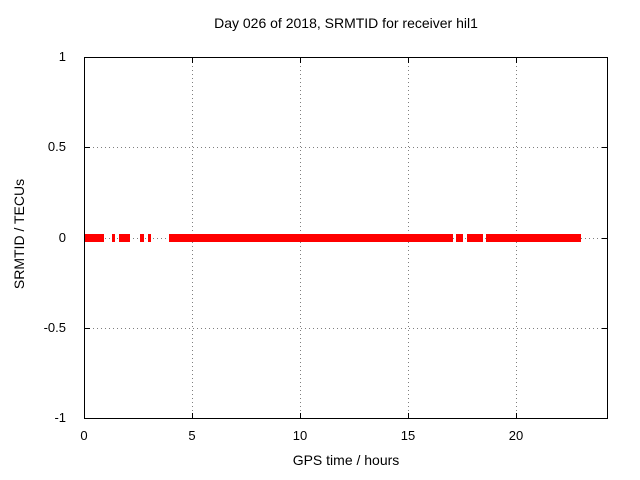 This screenshot has width=640, height=480. What do you see at coordinates (84, 435) in the screenshot?
I see `x-tick-label: 0` at bounding box center [84, 435].